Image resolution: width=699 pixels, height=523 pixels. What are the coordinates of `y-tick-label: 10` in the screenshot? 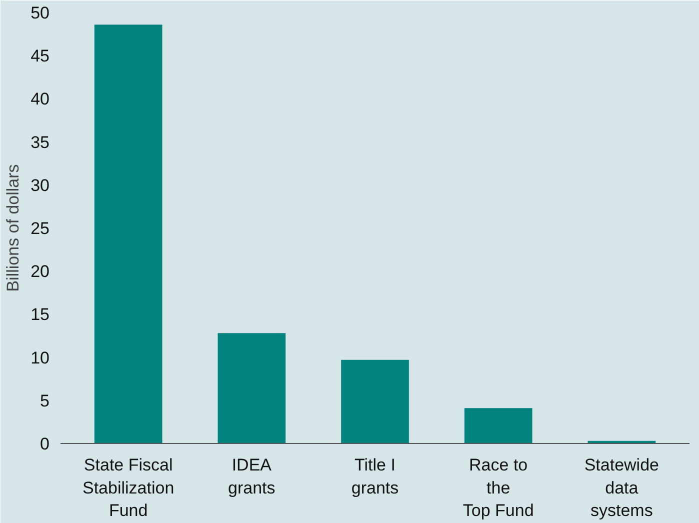 It's located at (40, 358).